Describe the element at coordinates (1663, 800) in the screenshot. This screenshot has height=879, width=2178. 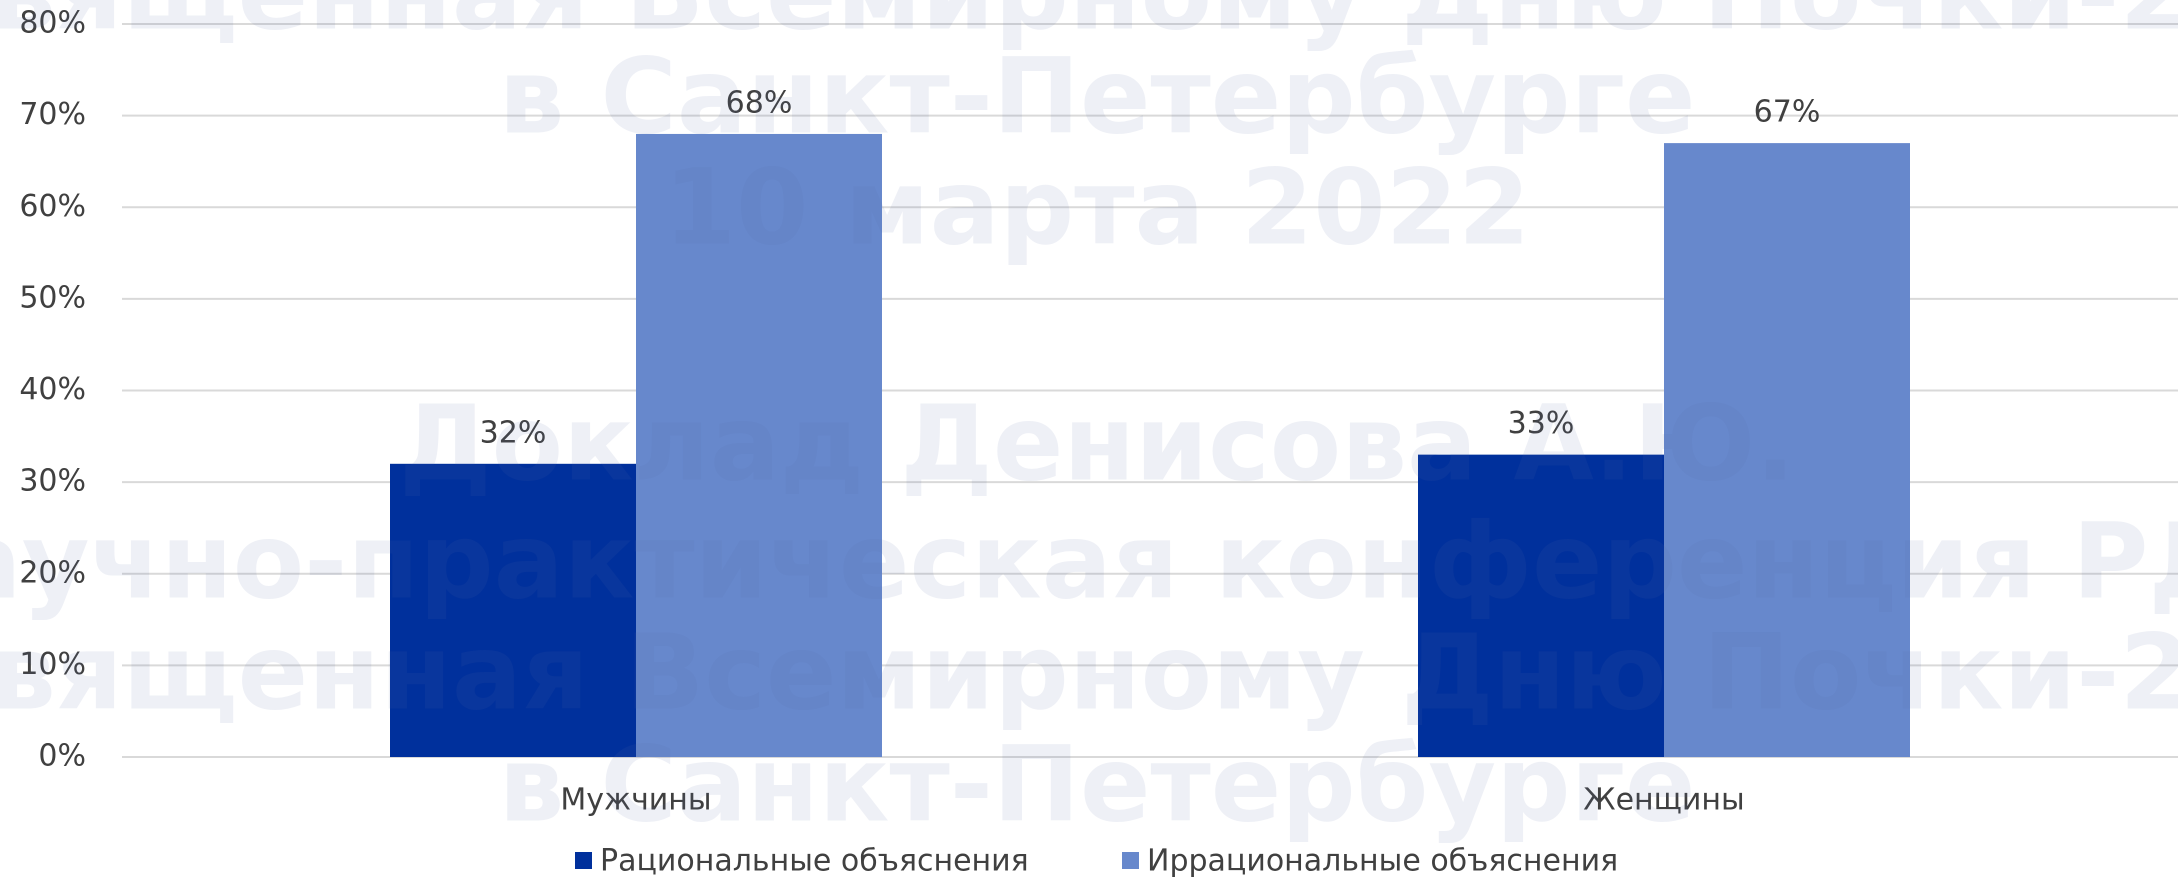
I see `x-tick-label: Женщины` at that location.